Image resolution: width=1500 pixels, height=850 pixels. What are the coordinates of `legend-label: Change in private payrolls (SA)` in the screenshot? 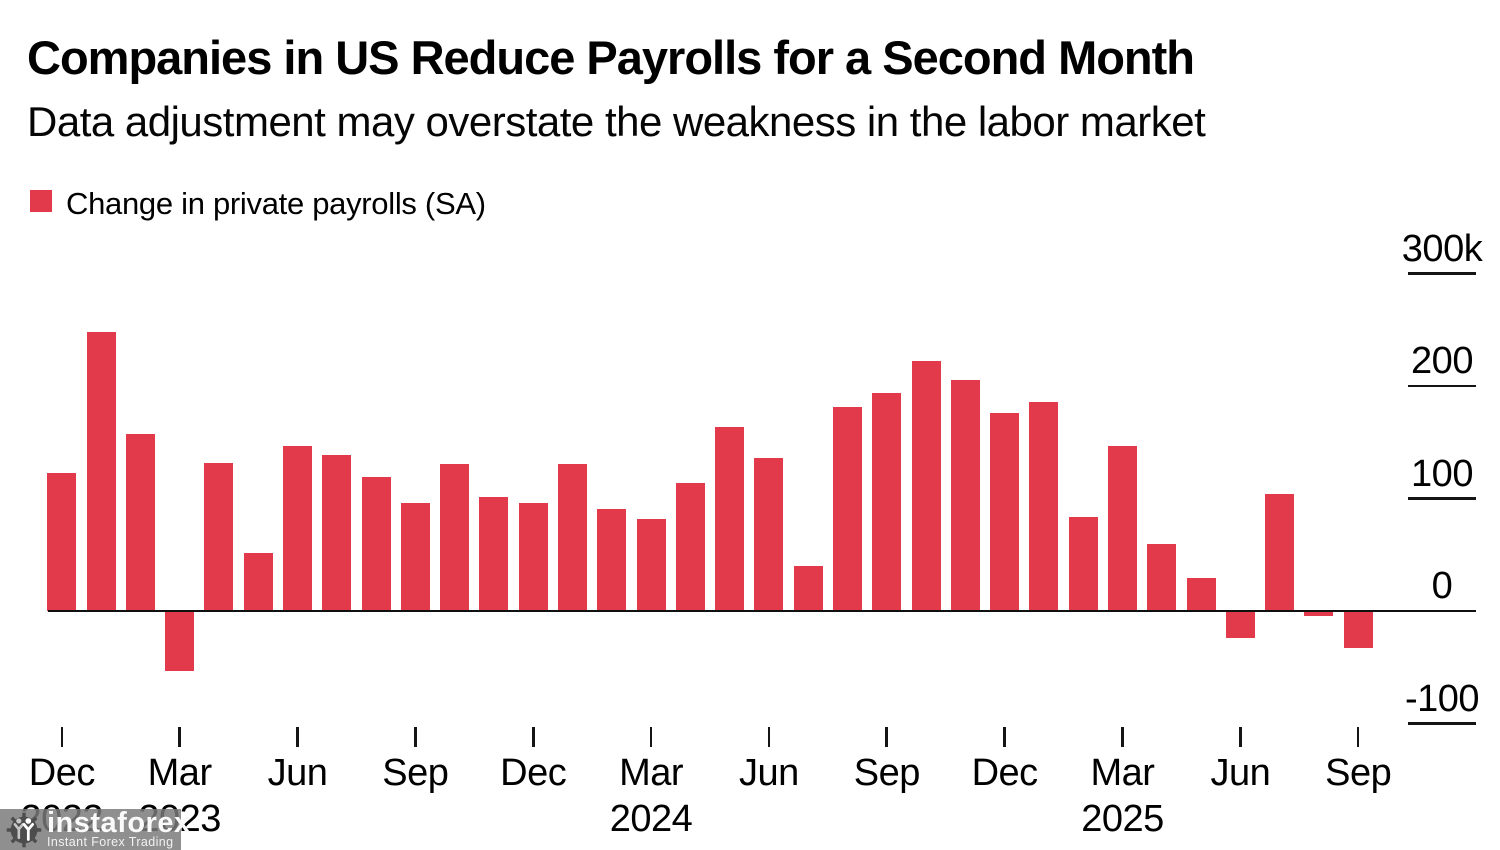 It's located at (276, 203).